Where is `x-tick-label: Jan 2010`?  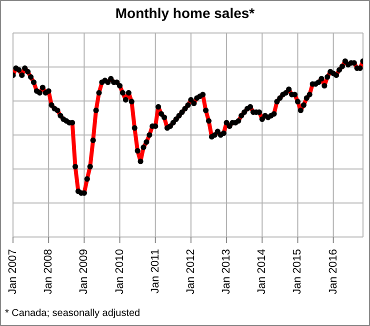
x-tick-label: Jan 2010 is located at coordinates (120, 271).